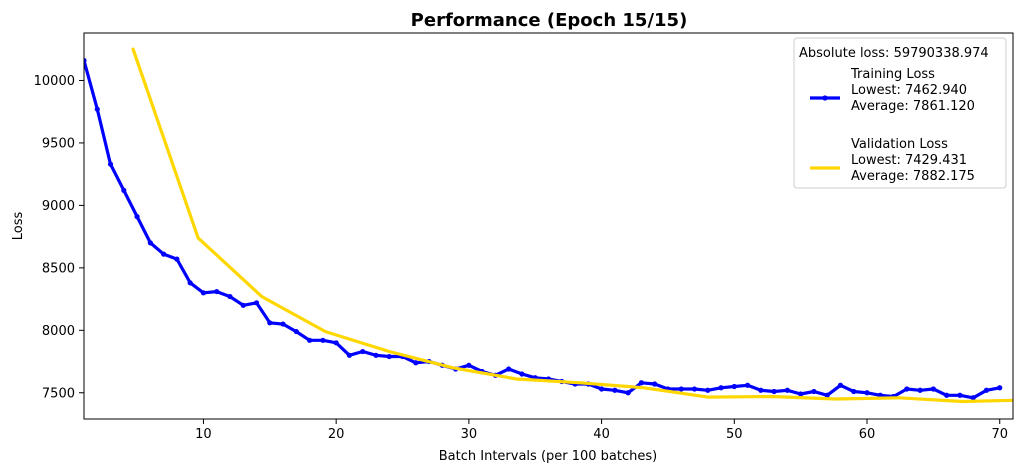 The width and height of the screenshot is (1023, 472). What do you see at coordinates (58, 143) in the screenshot?
I see `y-tick-label: 9500` at bounding box center [58, 143].